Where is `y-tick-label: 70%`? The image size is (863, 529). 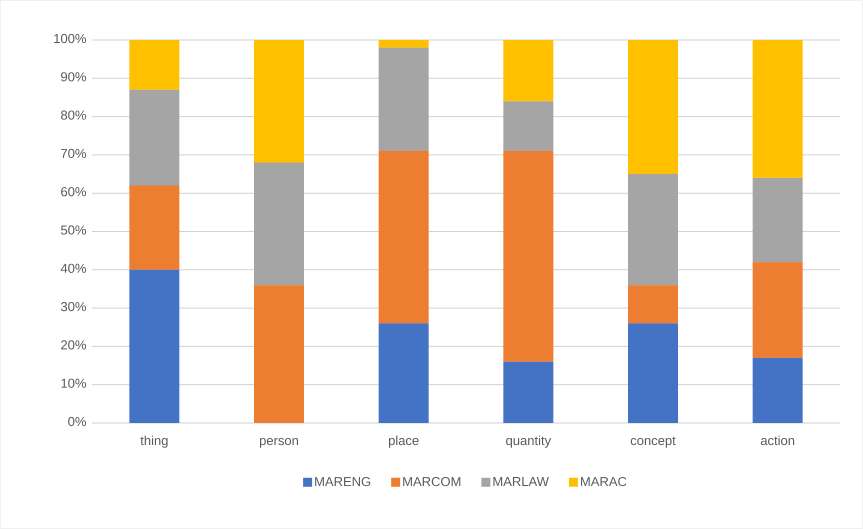 y-tick-label: 70% is located at coordinates (73, 153).